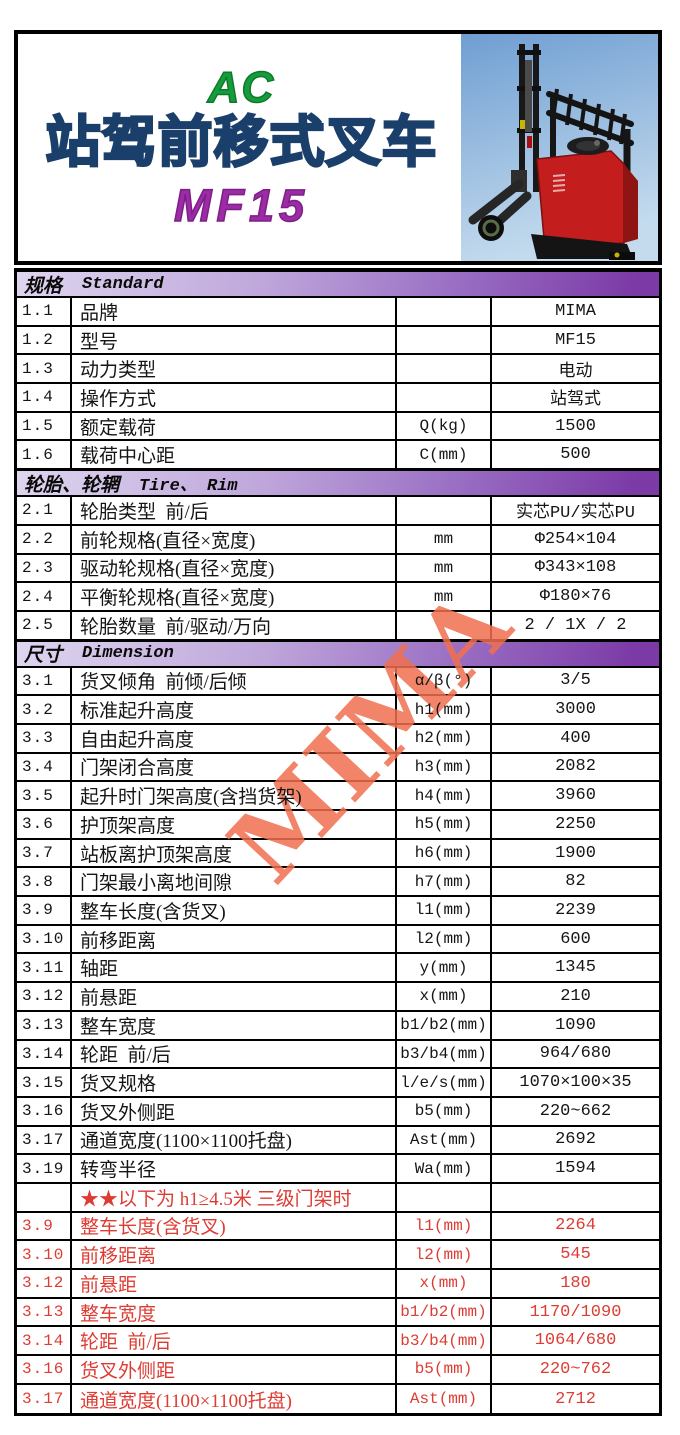  I want to click on symbol-unit-cell: α/β(°), so click(444, 681).